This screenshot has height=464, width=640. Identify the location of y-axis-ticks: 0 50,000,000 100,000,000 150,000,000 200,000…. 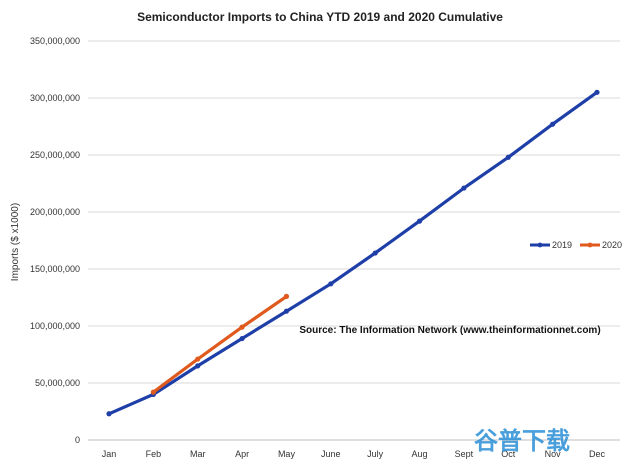
(55, 240).